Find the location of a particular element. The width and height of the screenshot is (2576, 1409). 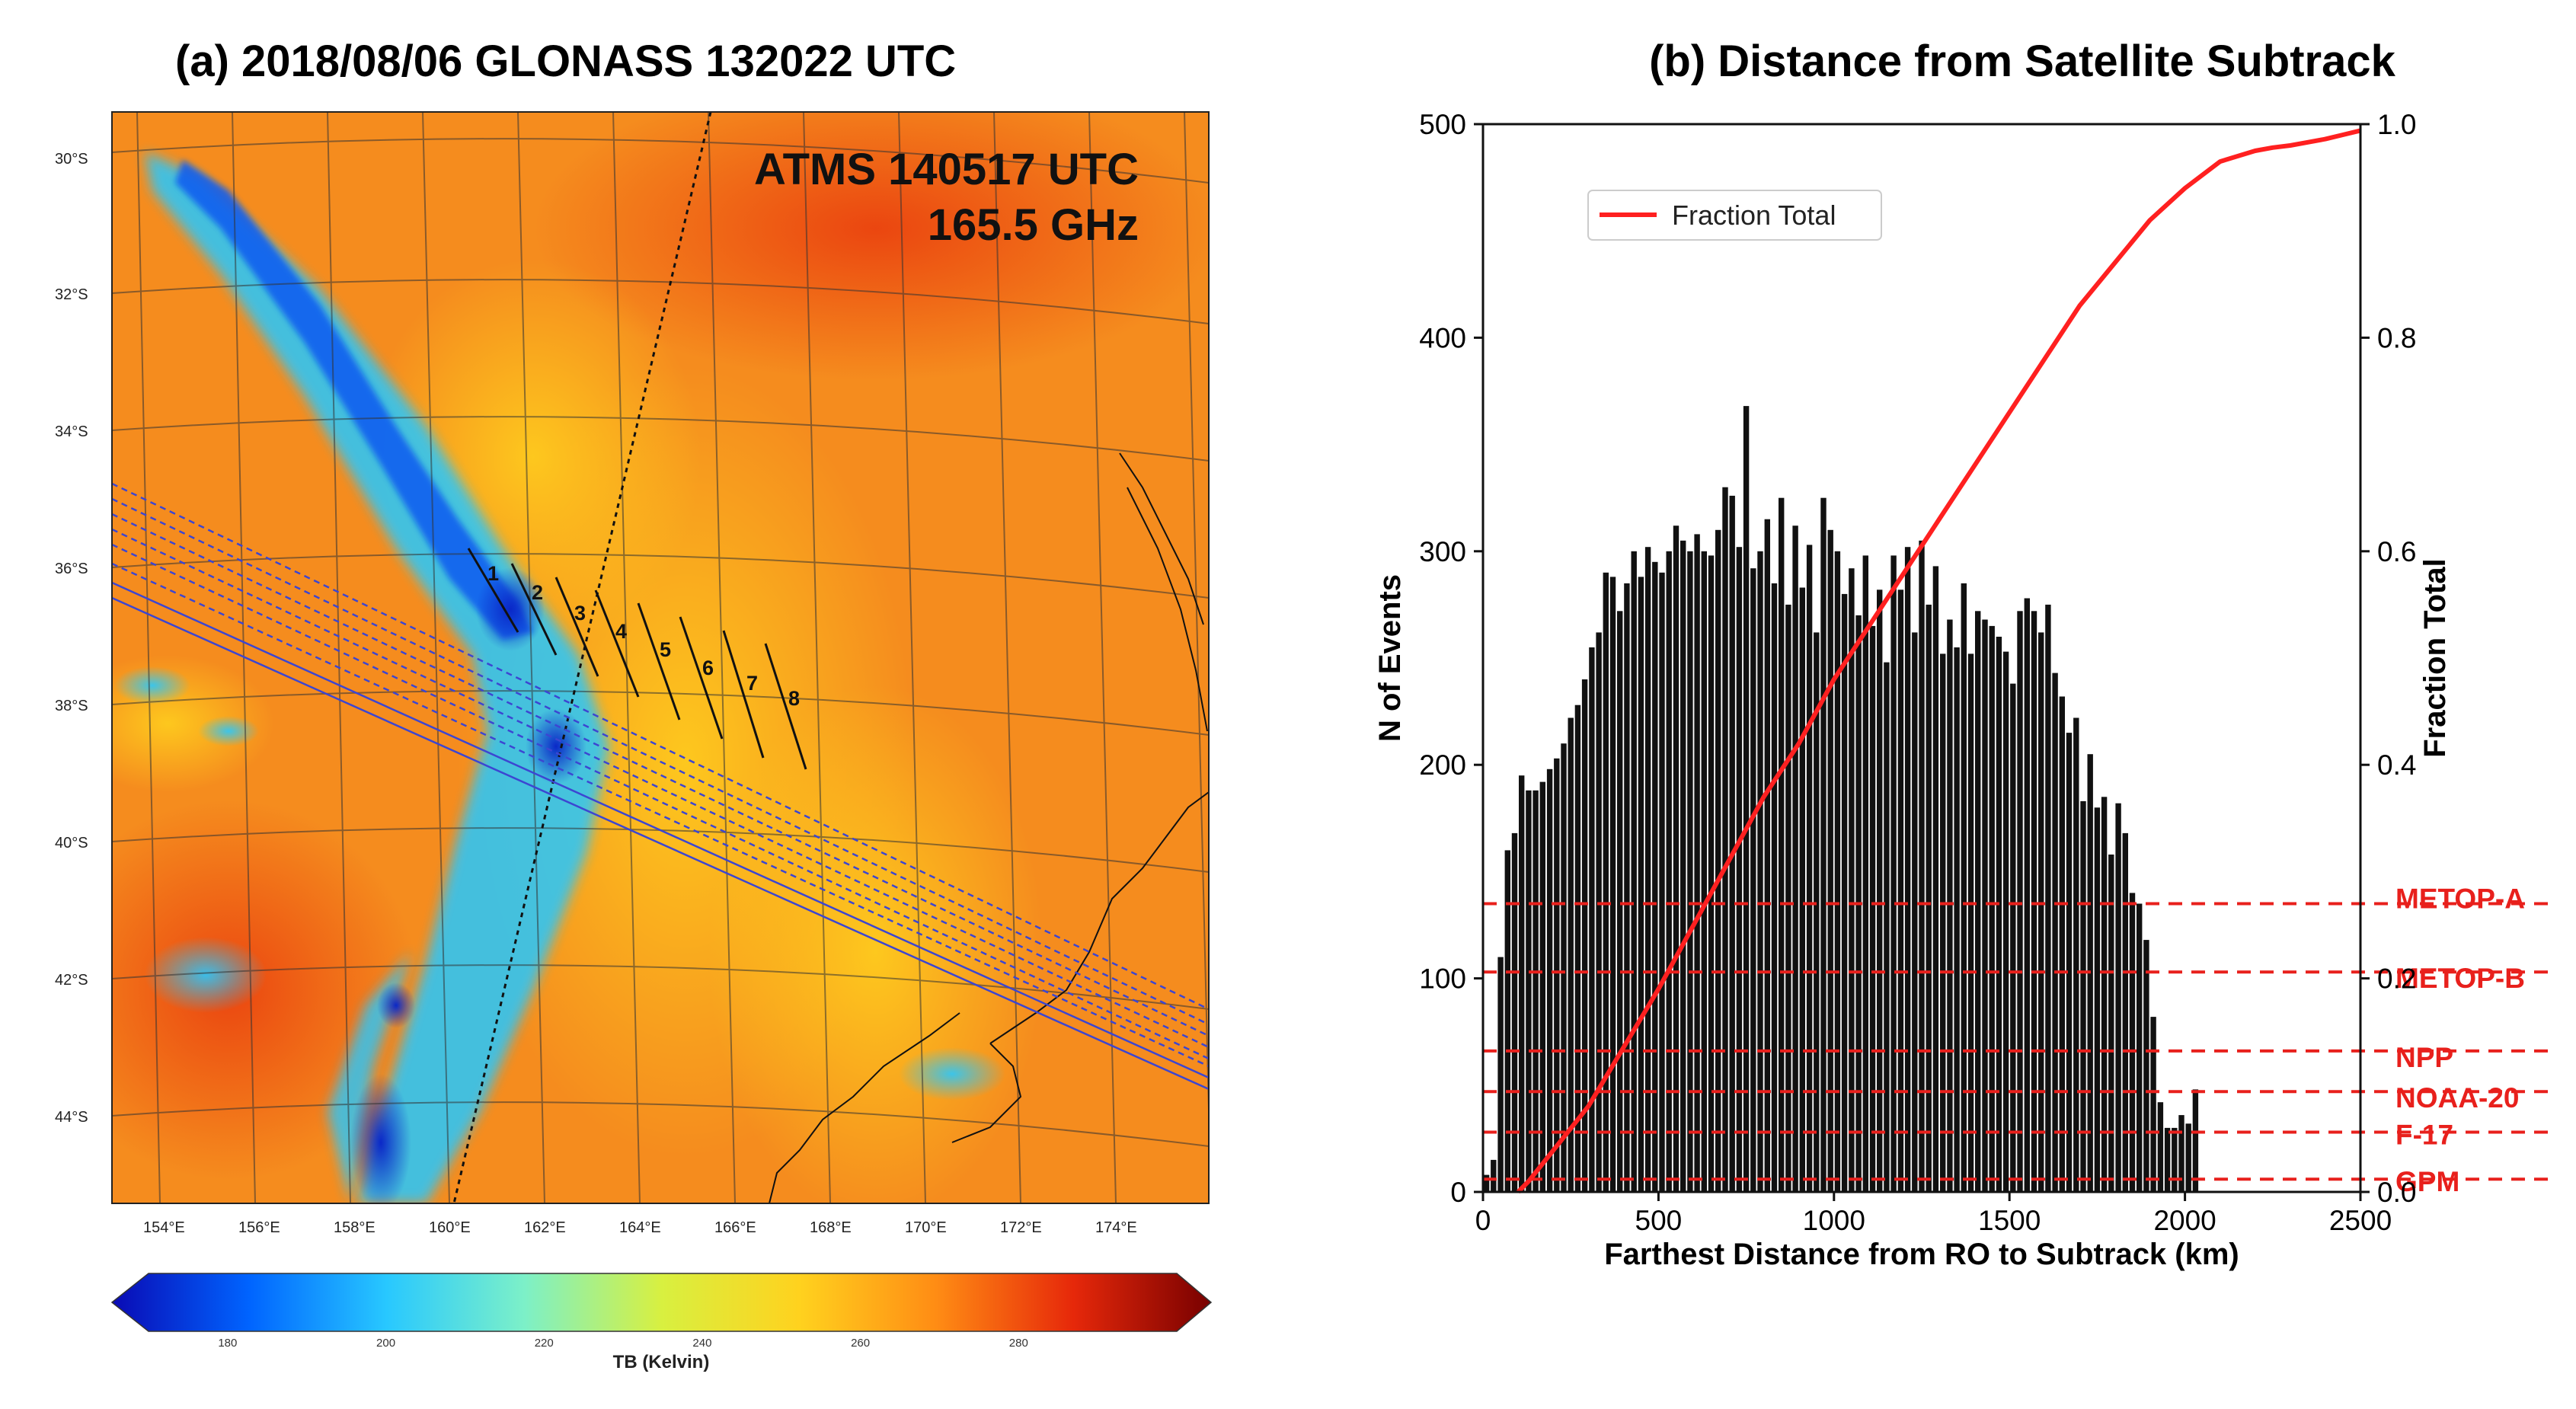

y-tick-label: 500 is located at coordinates (1442, 125).